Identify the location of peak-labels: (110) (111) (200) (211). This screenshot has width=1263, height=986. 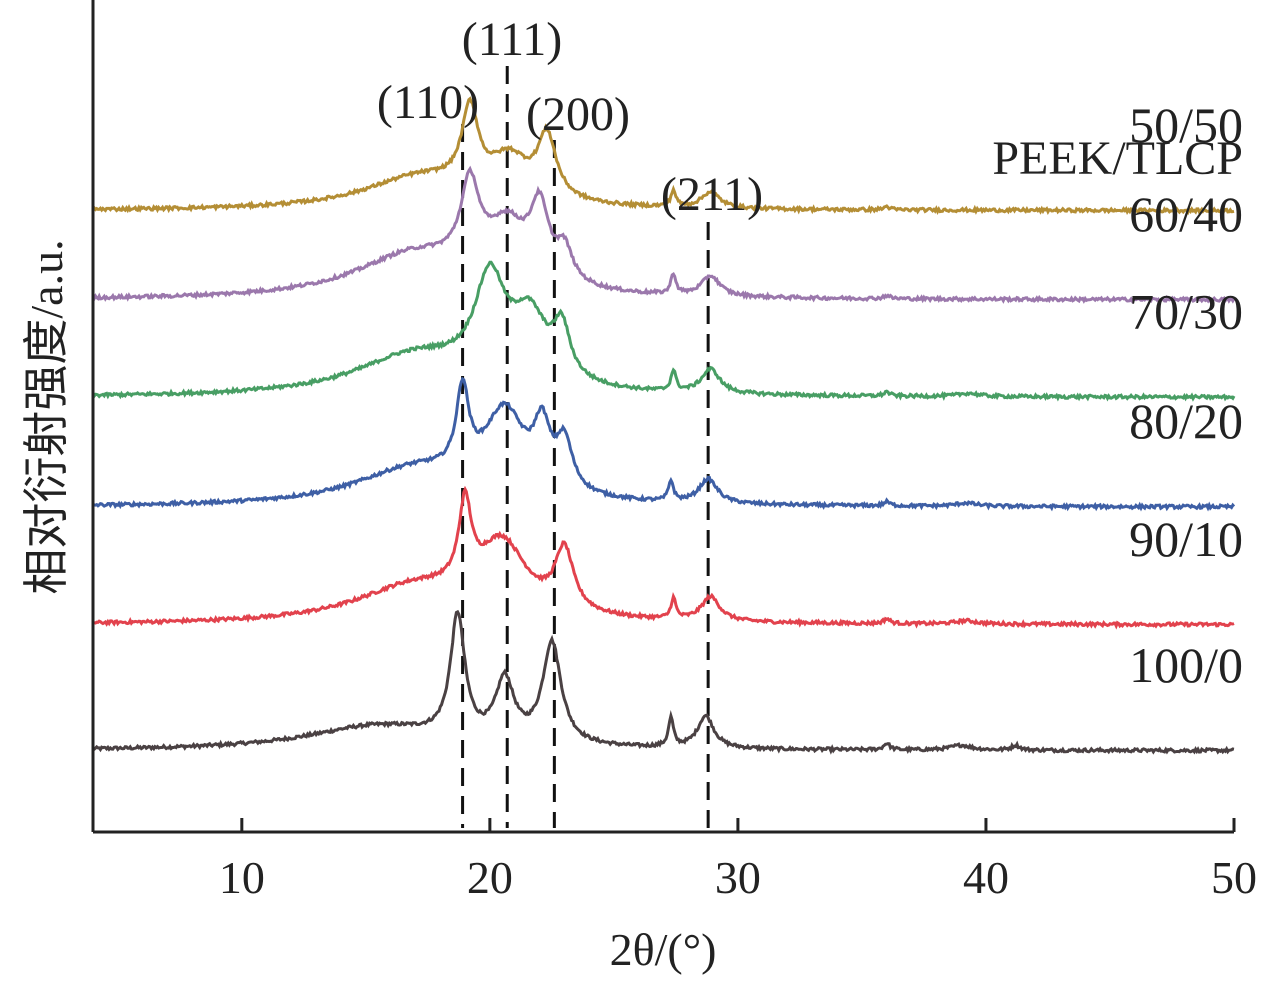
(570, 117).